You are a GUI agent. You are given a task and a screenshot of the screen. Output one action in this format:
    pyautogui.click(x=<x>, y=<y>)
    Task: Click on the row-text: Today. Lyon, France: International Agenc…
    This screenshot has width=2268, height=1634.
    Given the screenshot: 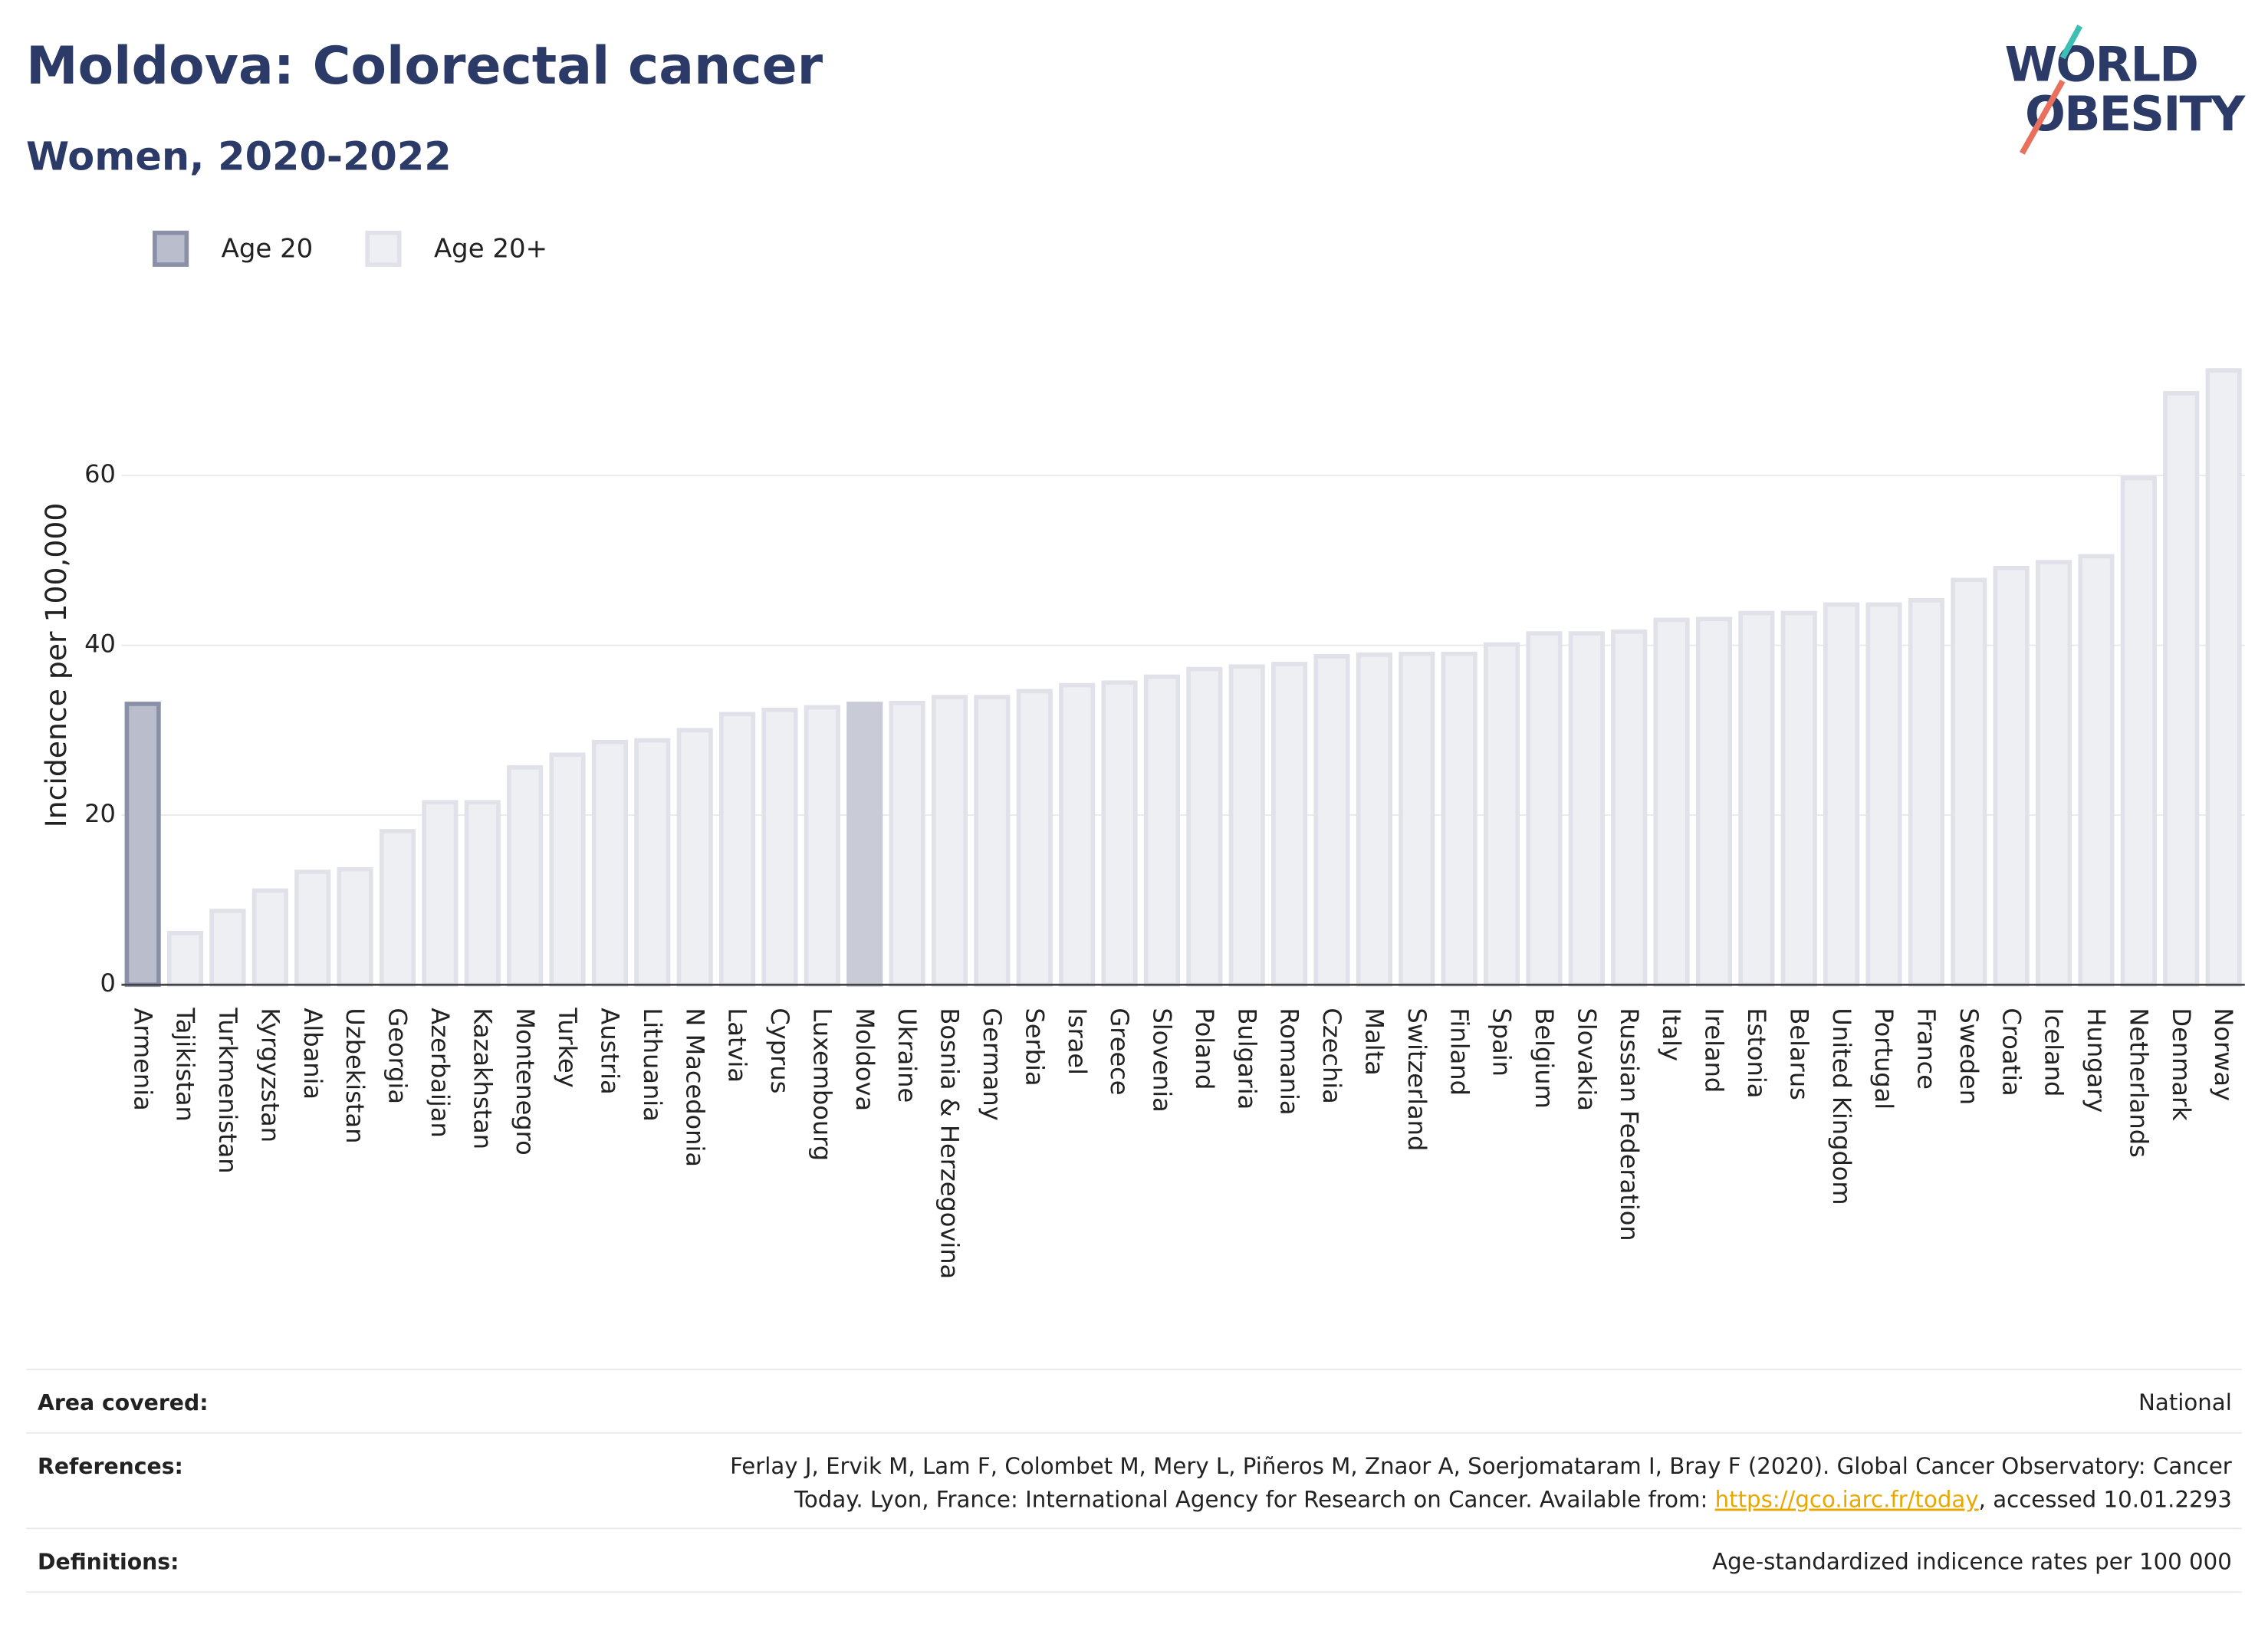 What is the action you would take?
    pyautogui.click(x=1513, y=1500)
    